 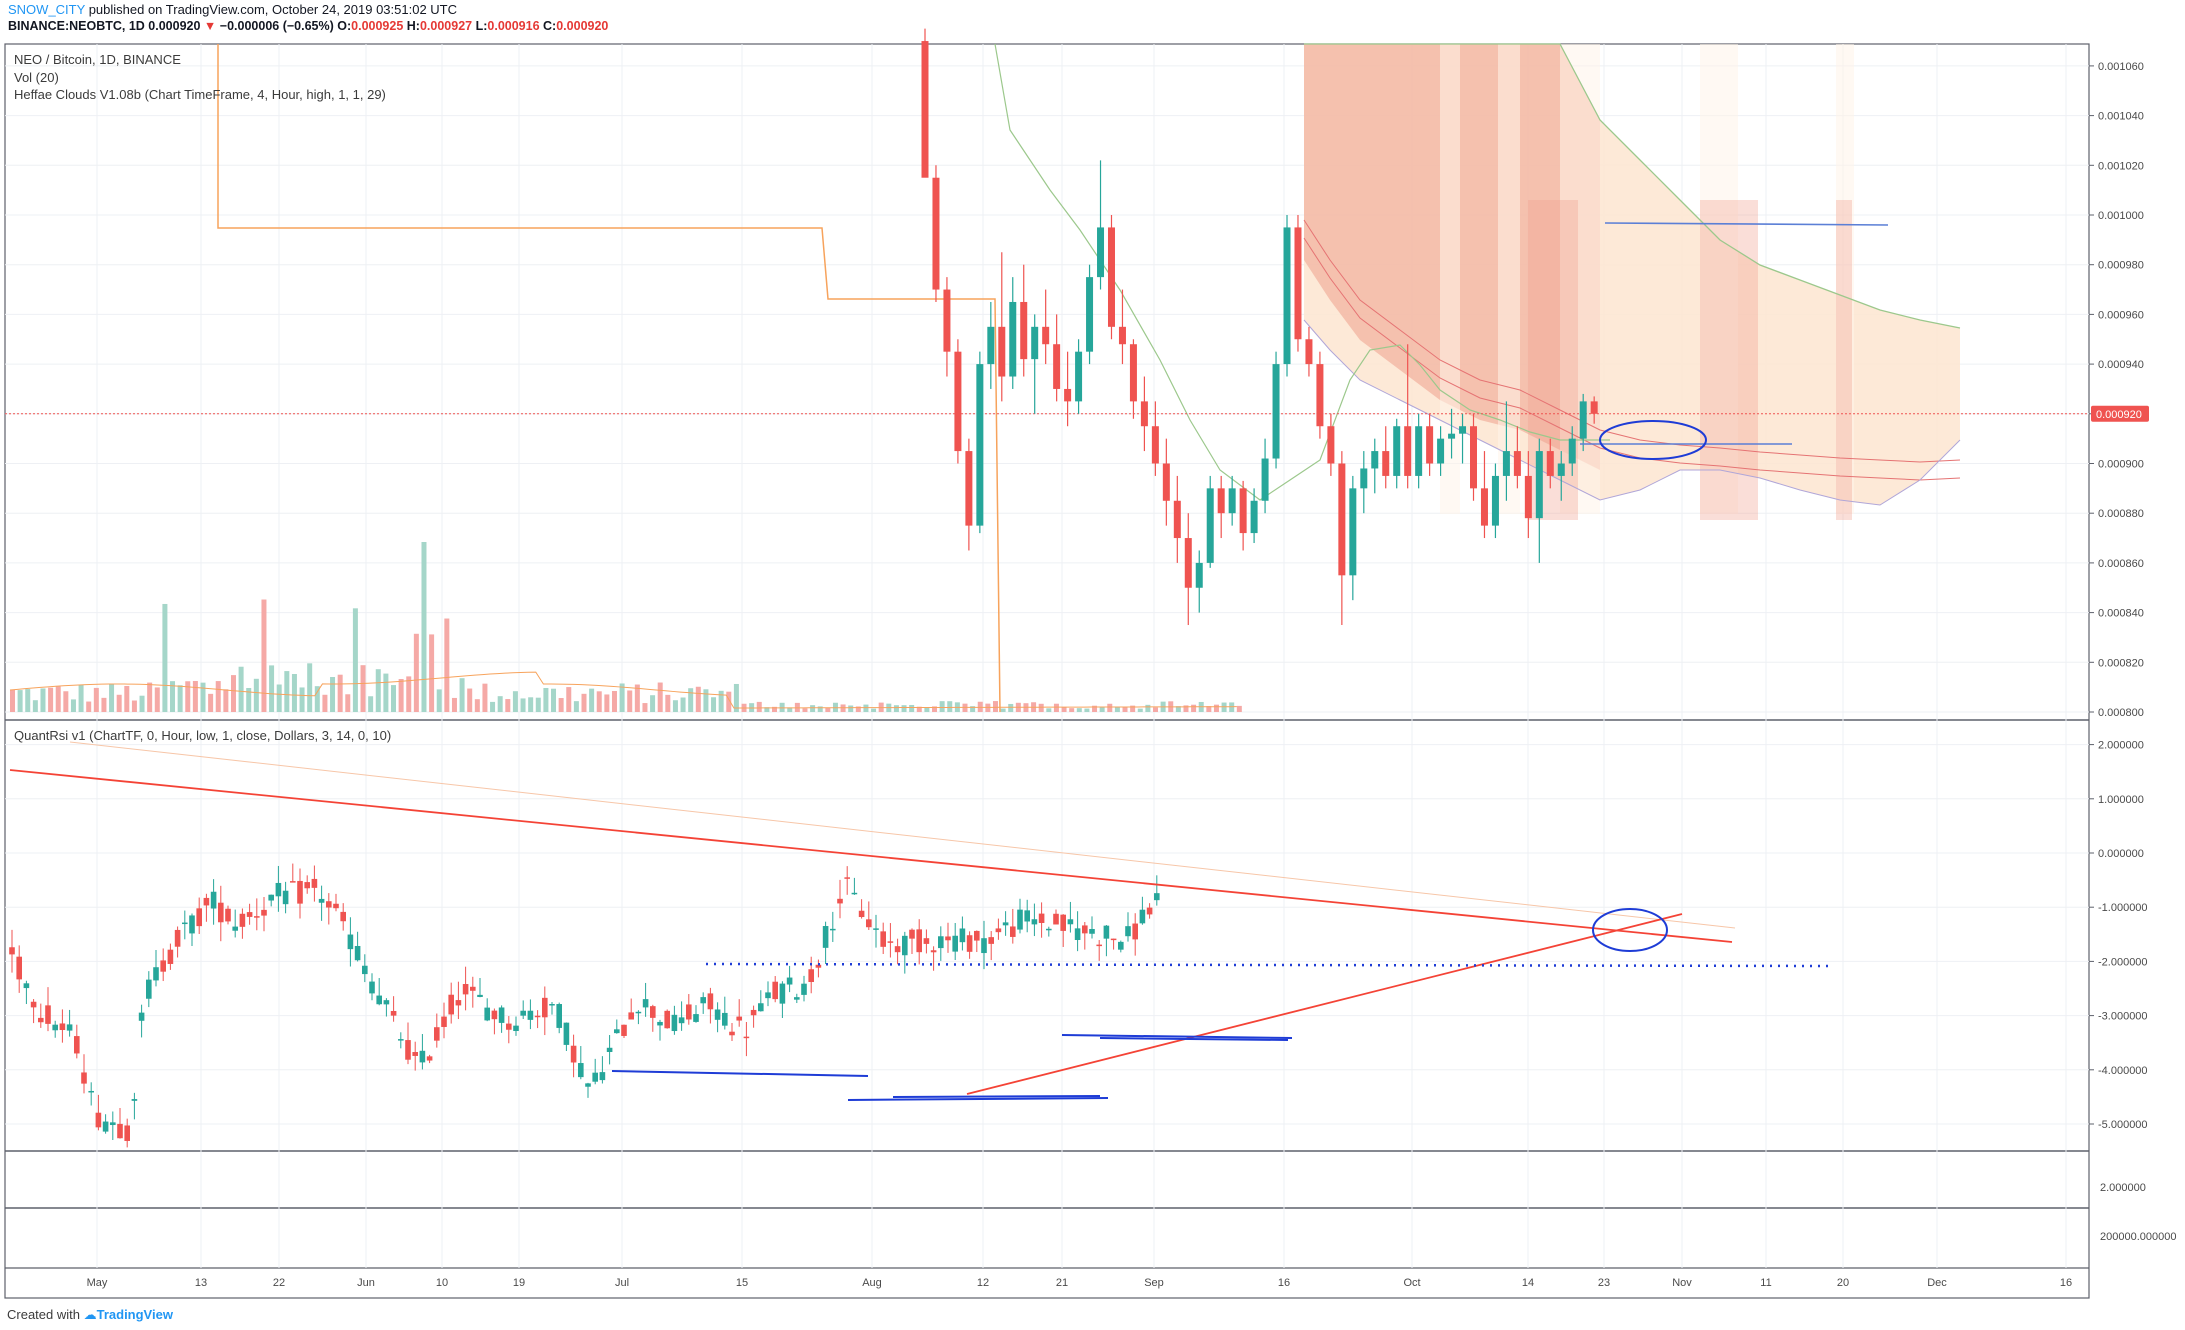 What do you see at coordinates (2121, 800) in the screenshot?
I see `rsi-tick-label: 1.000000` at bounding box center [2121, 800].